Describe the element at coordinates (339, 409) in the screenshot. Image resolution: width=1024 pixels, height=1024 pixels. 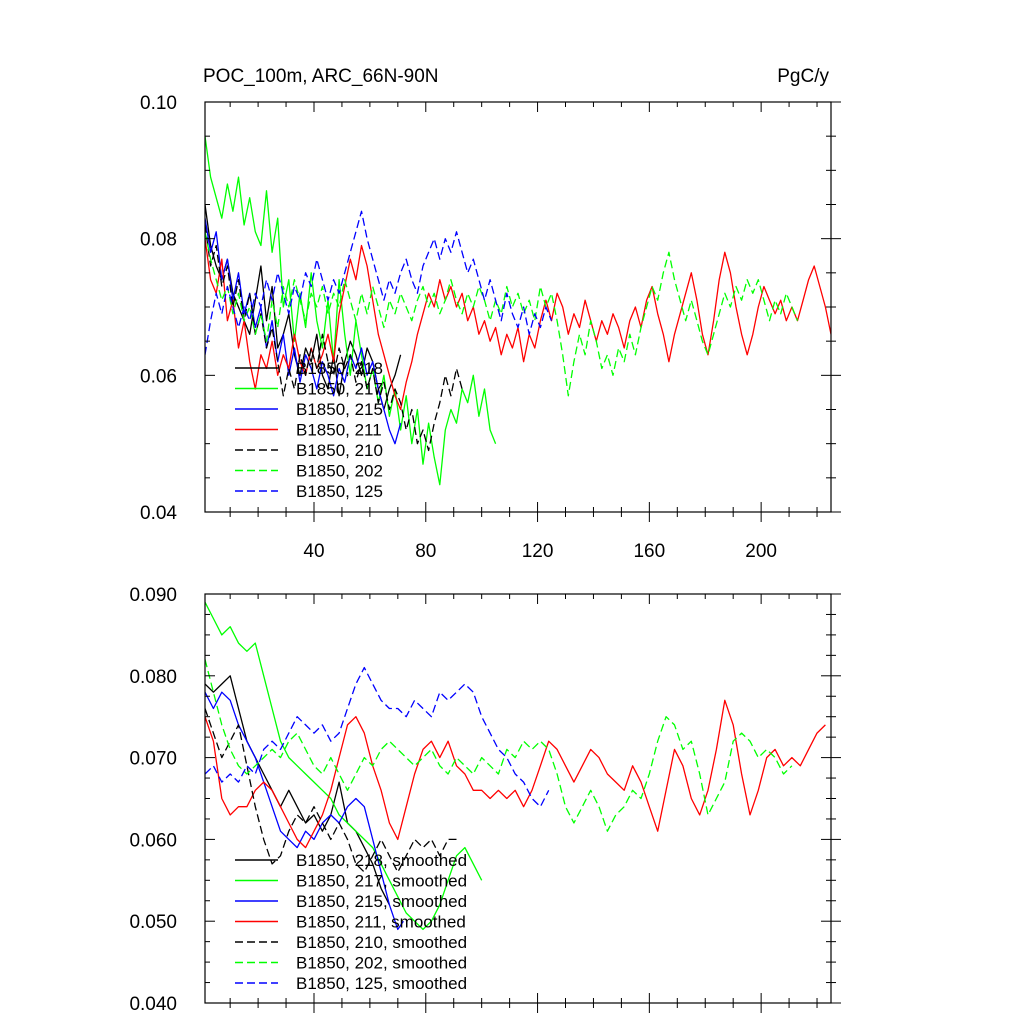
I see `legend-label-2: B1850, 215` at that location.